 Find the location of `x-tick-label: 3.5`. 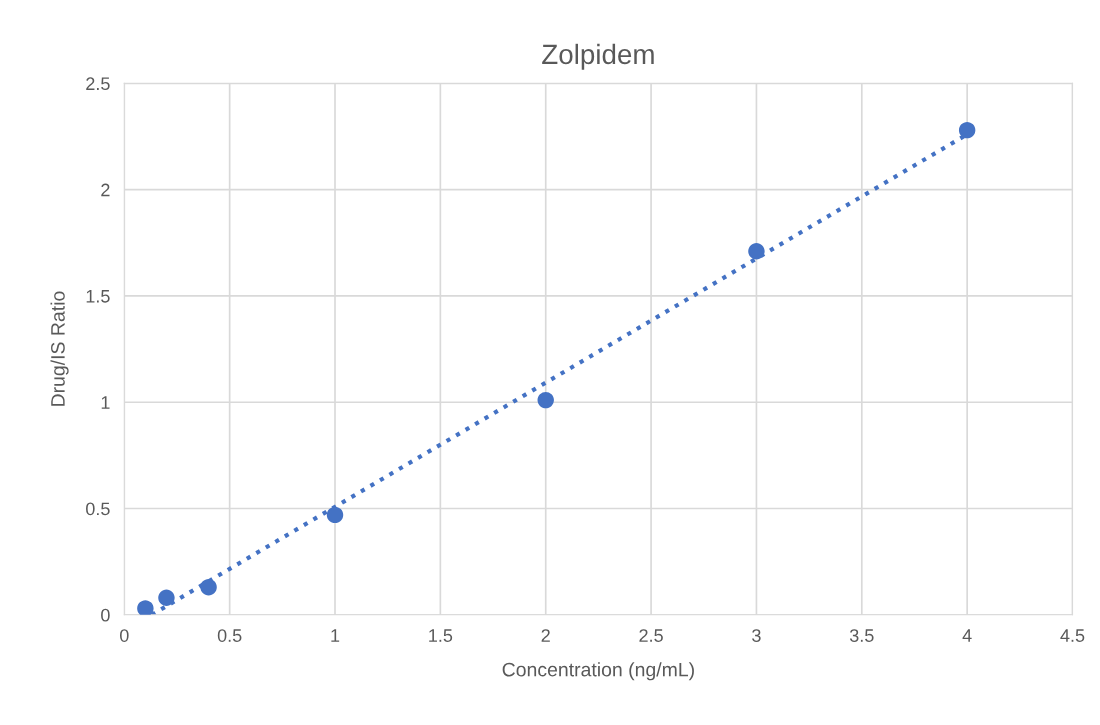

x-tick-label: 3.5 is located at coordinates (861, 635).